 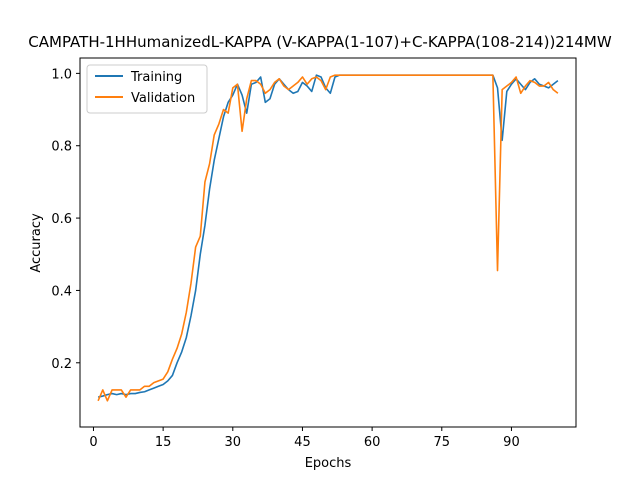 I want to click on y-axis: 0.2 0.4 0.6 0.8 1.0, so click(x=65, y=219).